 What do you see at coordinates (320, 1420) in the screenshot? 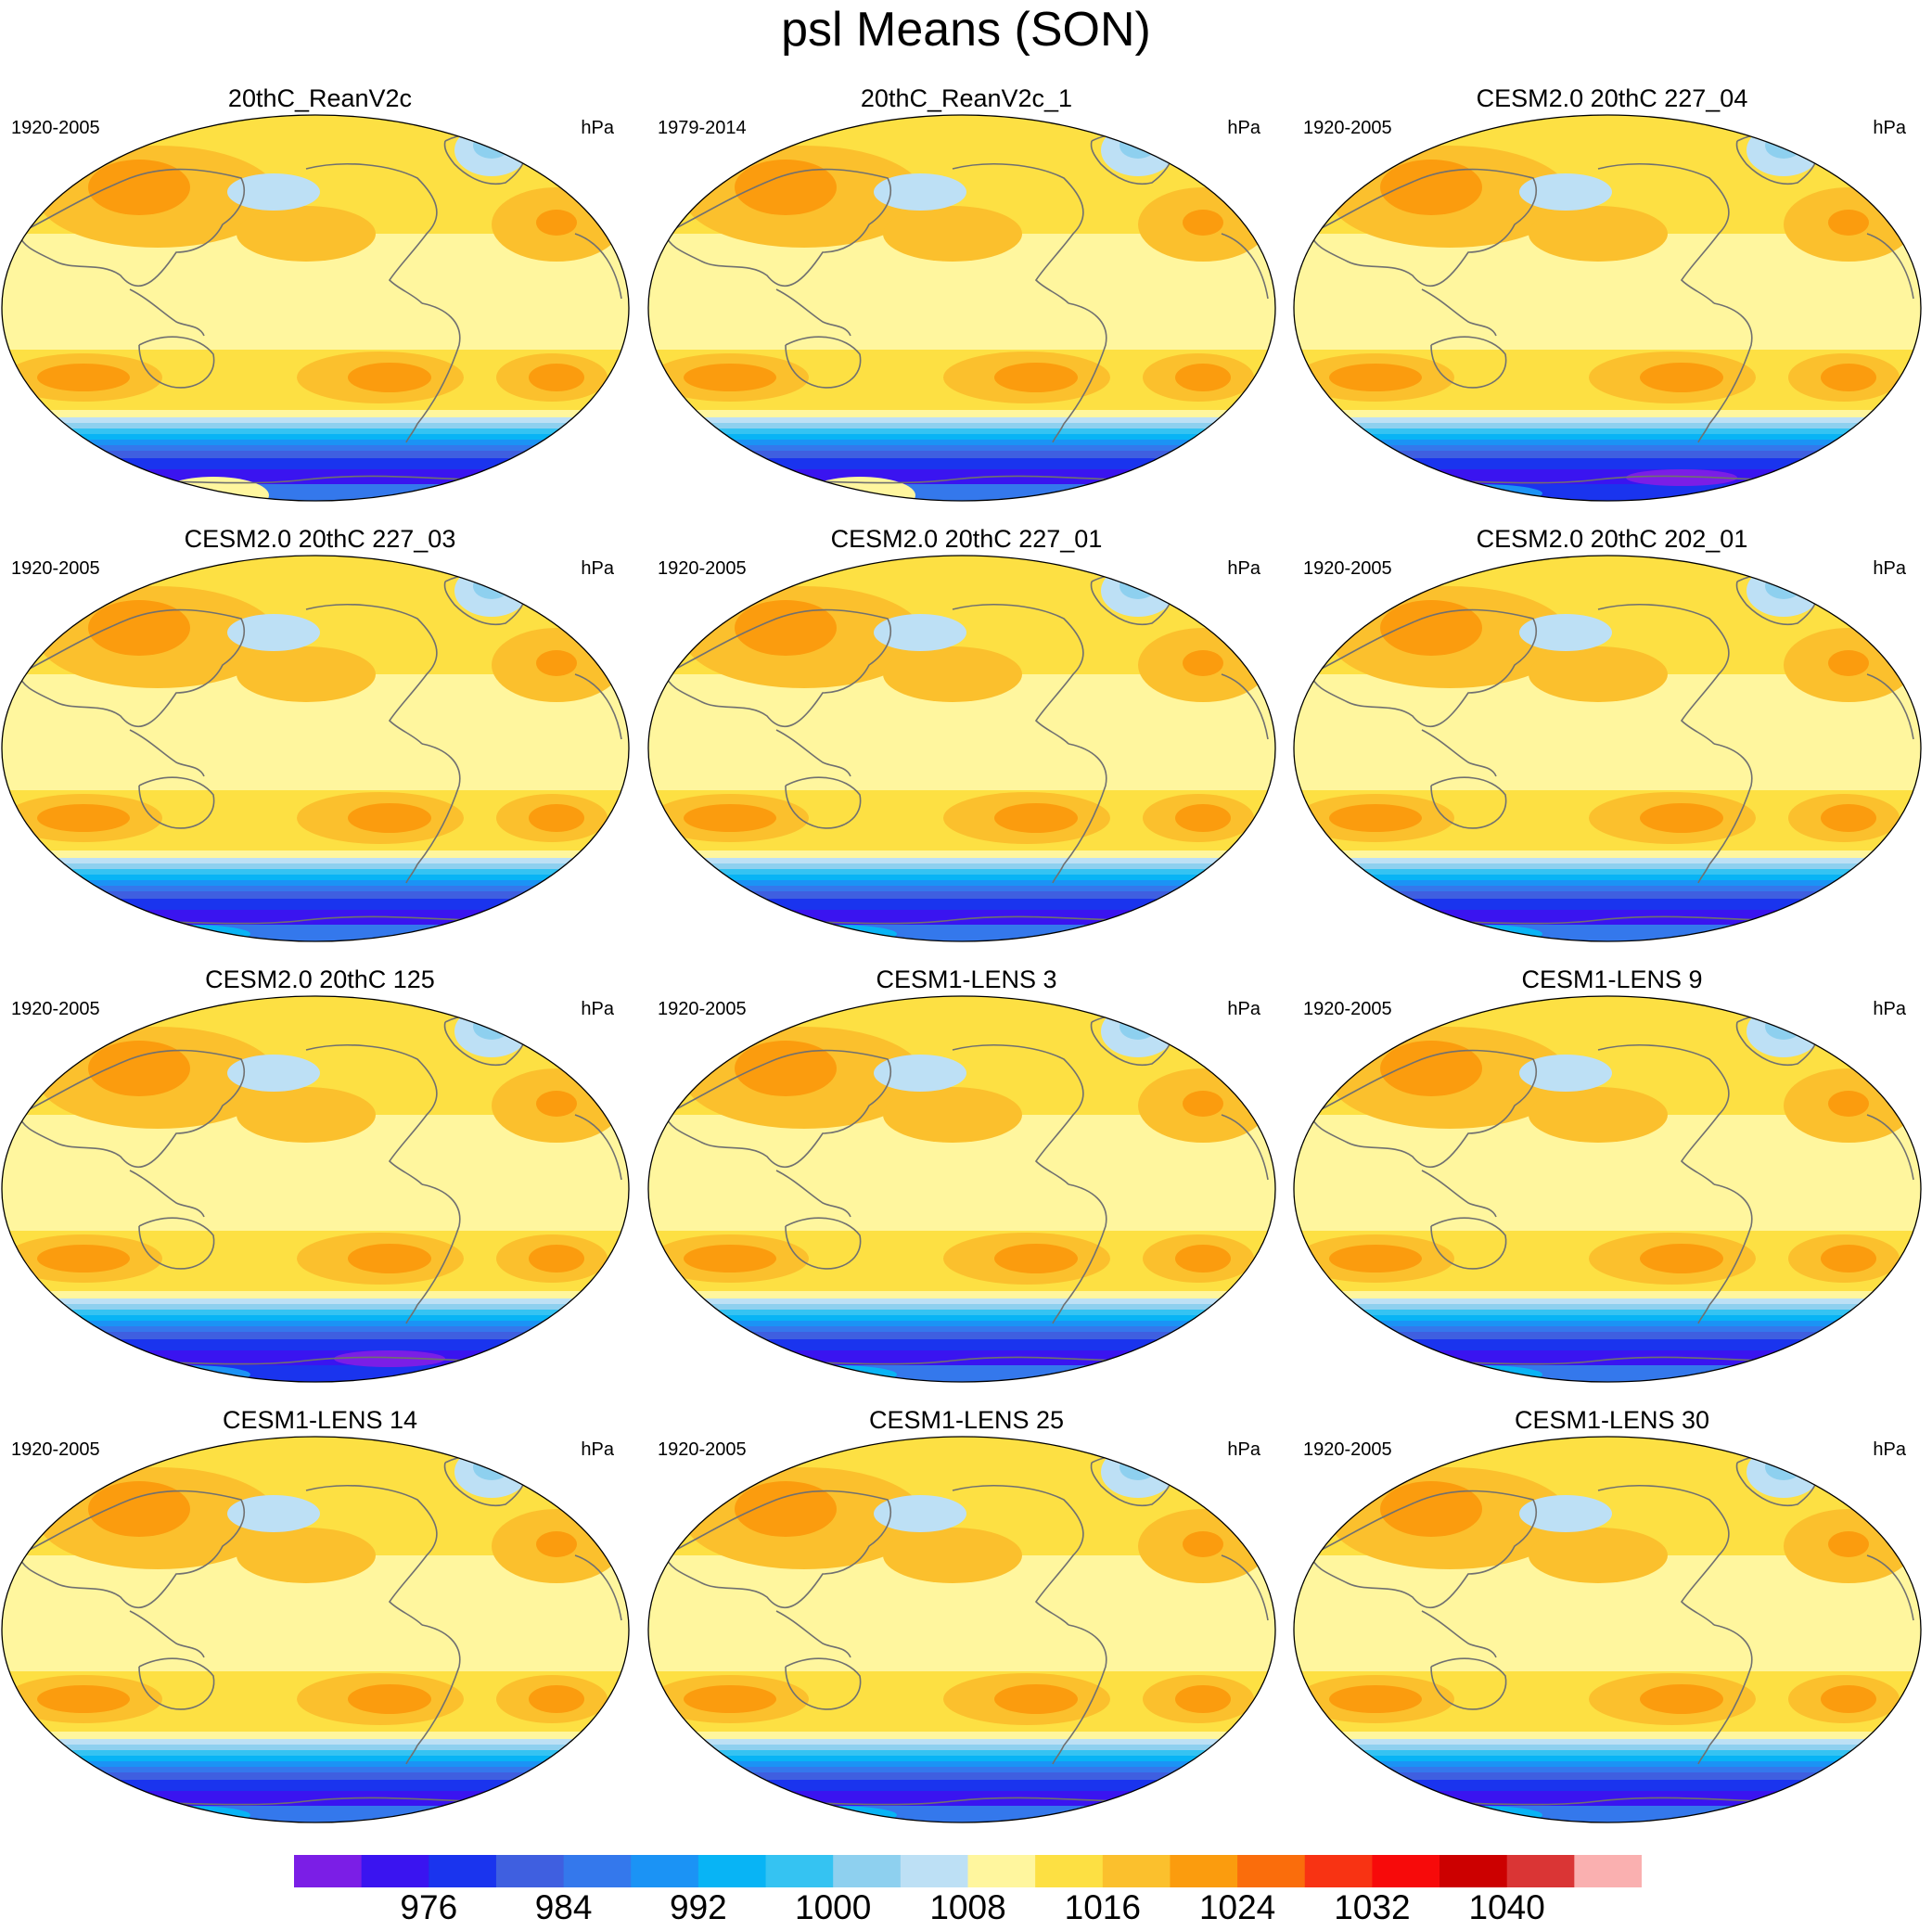
I see `panel-title: CESM1-LENS 14` at bounding box center [320, 1420].